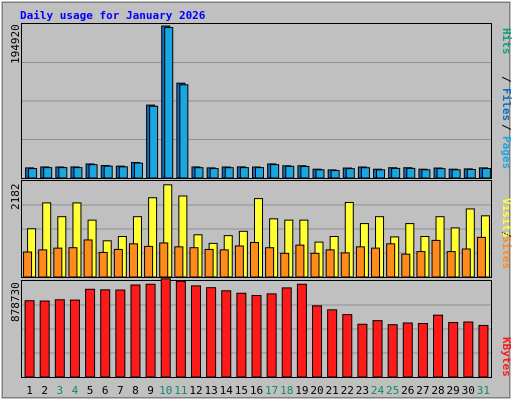 The image size is (512, 400). Describe the element at coordinates (105, 390) in the screenshot. I see `x-tick-label-day-6: 6` at that location.